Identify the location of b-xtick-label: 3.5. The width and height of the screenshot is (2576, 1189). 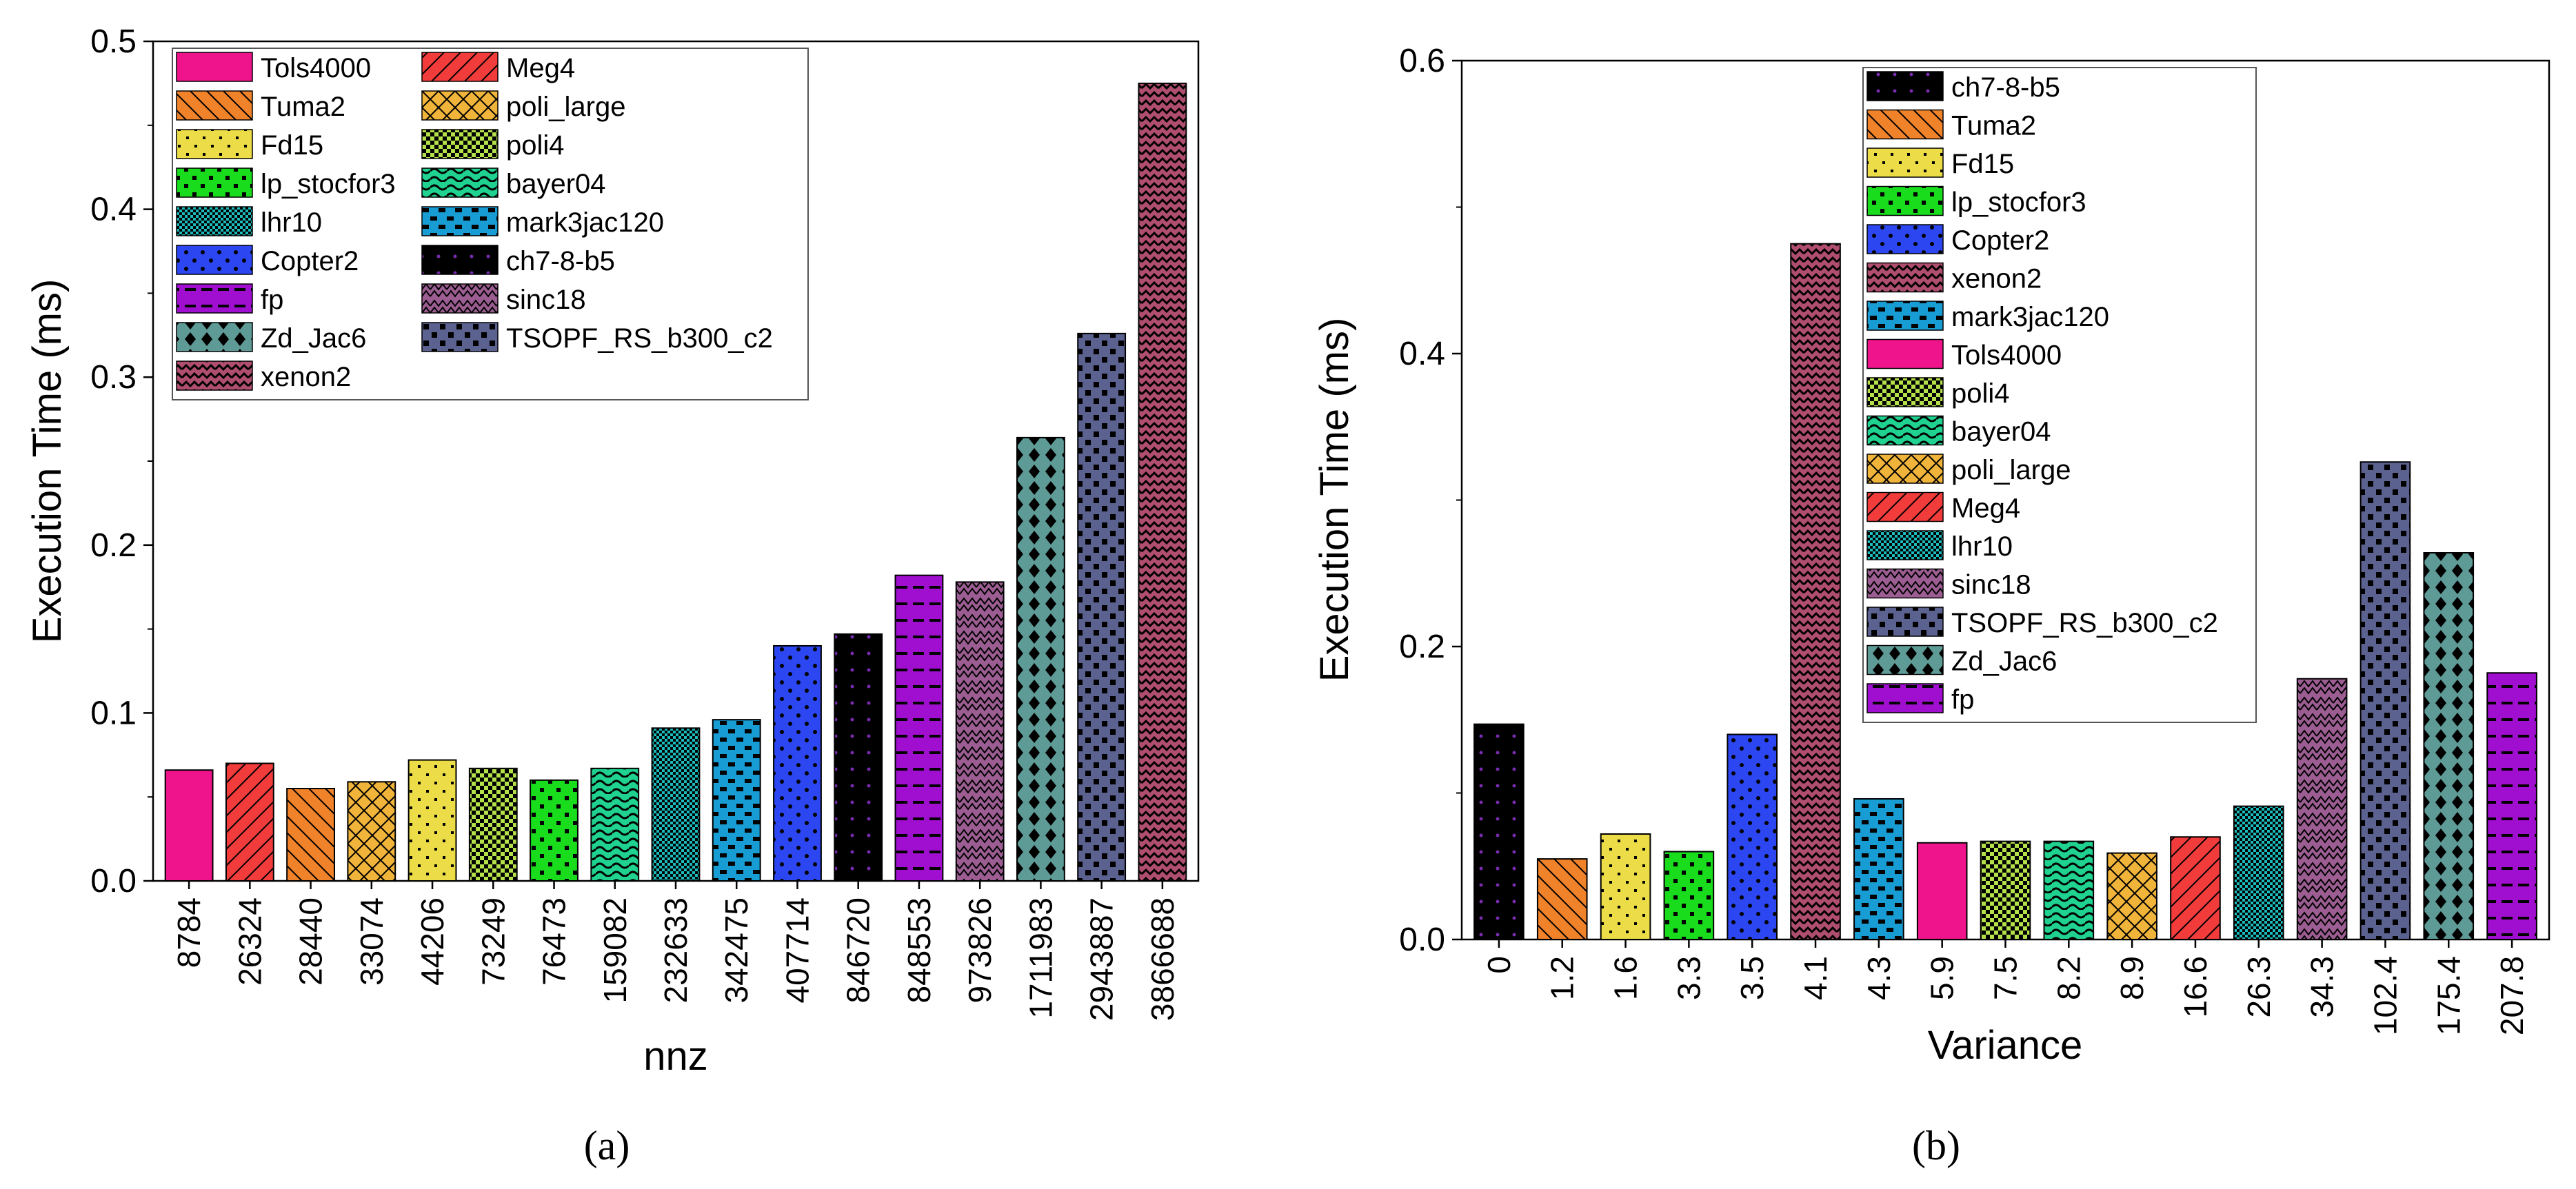
(1752, 978).